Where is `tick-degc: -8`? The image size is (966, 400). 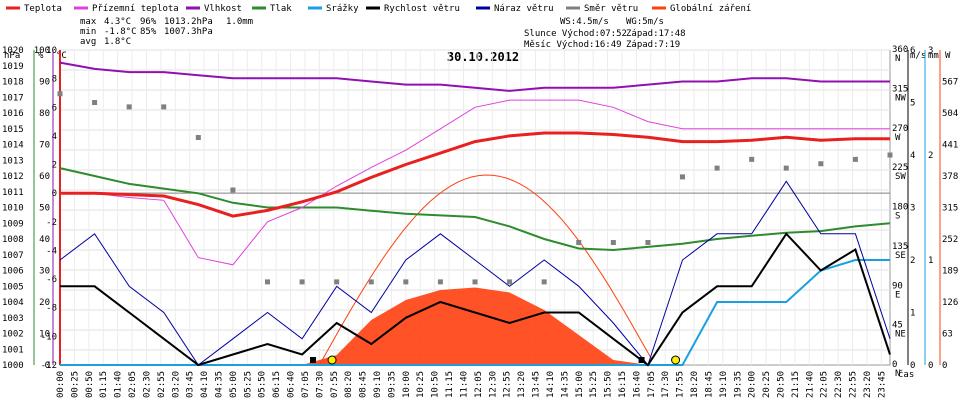
tick-degc: -8 is located at coordinates (51, 309).